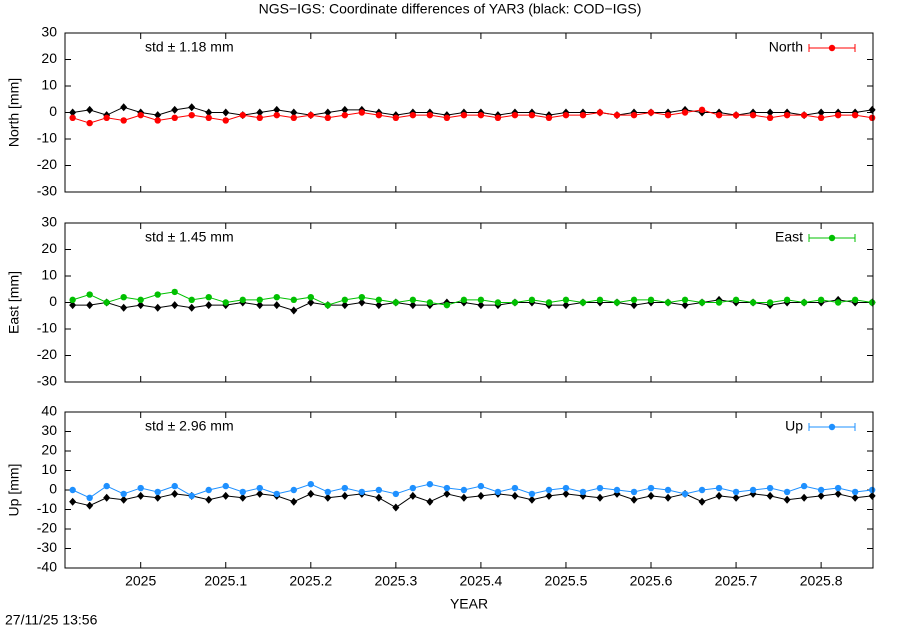  I want to click on x-tick-label: 2025.4, so click(480, 581).